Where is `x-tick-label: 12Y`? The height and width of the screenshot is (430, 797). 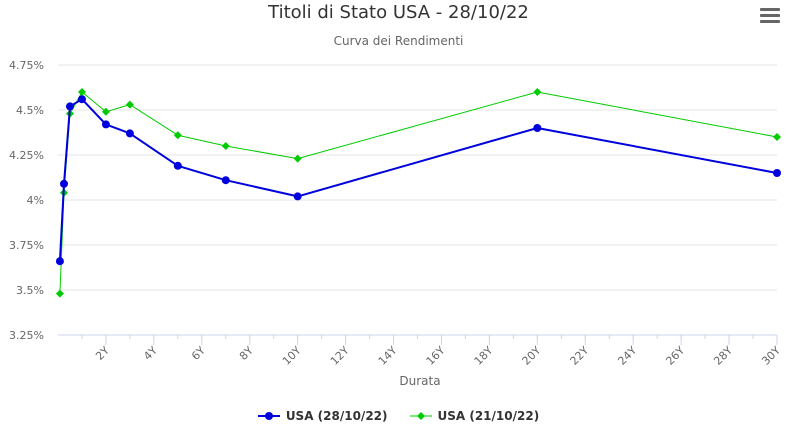
x-tick-label: 12Y is located at coordinates (340, 356).